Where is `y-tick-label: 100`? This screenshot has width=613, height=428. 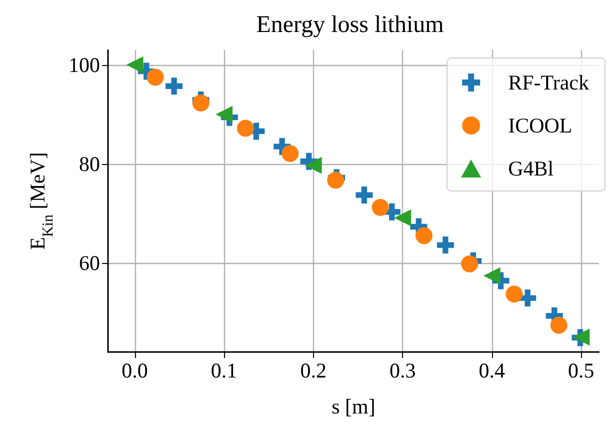 y-tick-label: 100 is located at coordinates (84, 64).